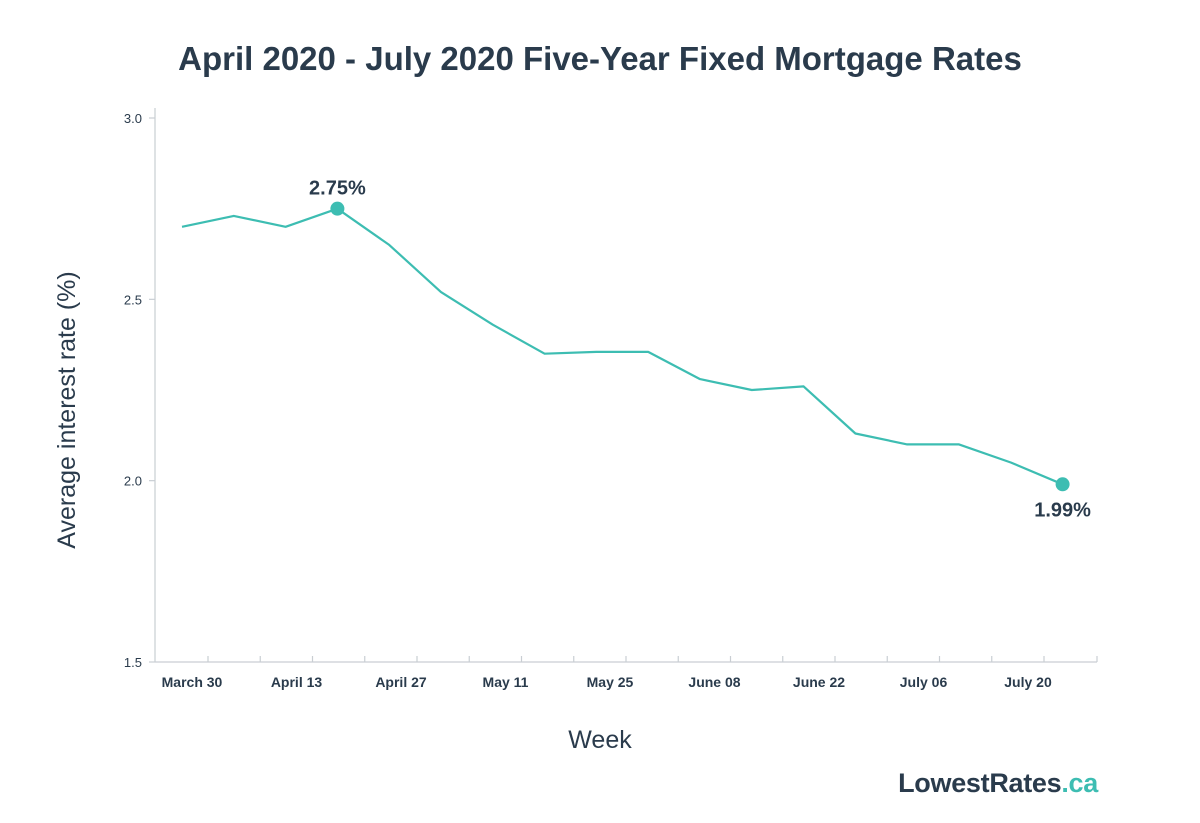 The height and width of the screenshot is (823, 1200). What do you see at coordinates (819, 682) in the screenshot?
I see `x-tick-label: June 22` at bounding box center [819, 682].